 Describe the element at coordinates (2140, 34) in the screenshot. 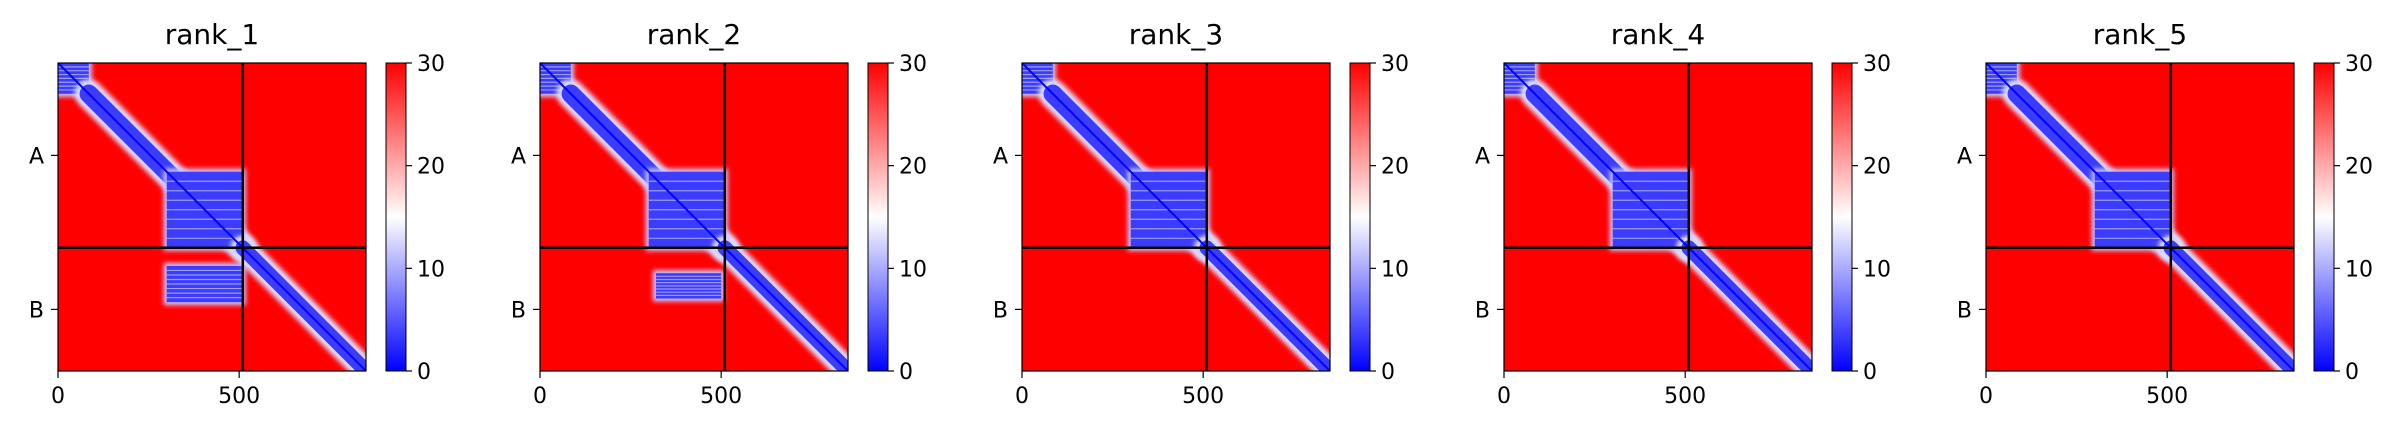

I see `panel-title: rank_5` at that location.